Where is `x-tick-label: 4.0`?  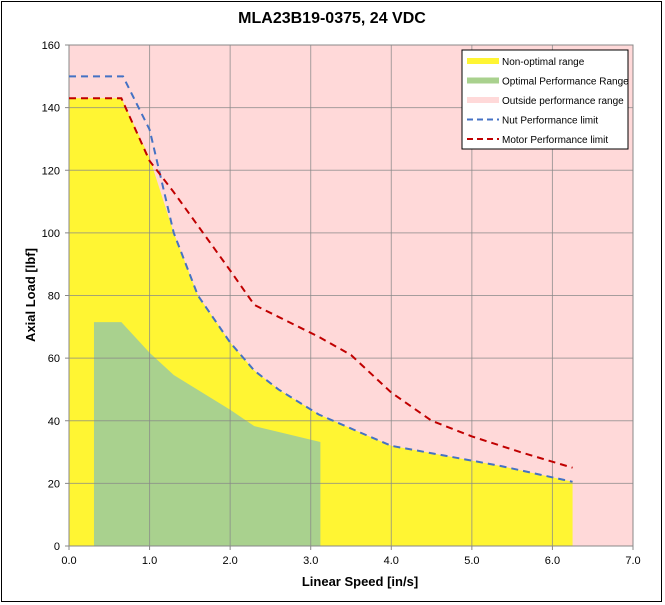 x-tick-label: 4.0 is located at coordinates (391, 561).